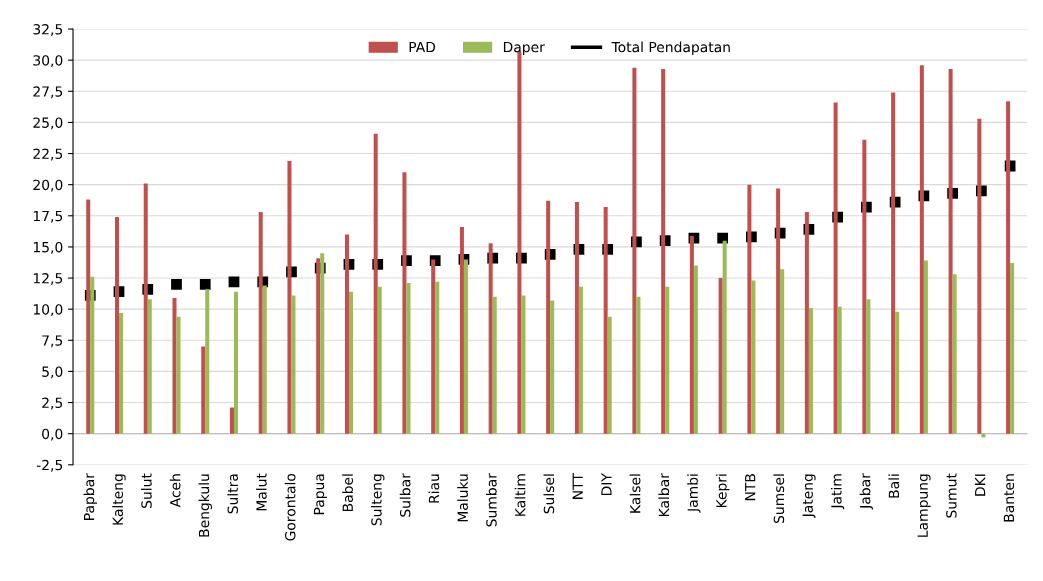 This screenshot has height=581, width=1043. Describe the element at coordinates (670, 48) in the screenshot. I see `legend-label: Total Pendapatan` at that location.